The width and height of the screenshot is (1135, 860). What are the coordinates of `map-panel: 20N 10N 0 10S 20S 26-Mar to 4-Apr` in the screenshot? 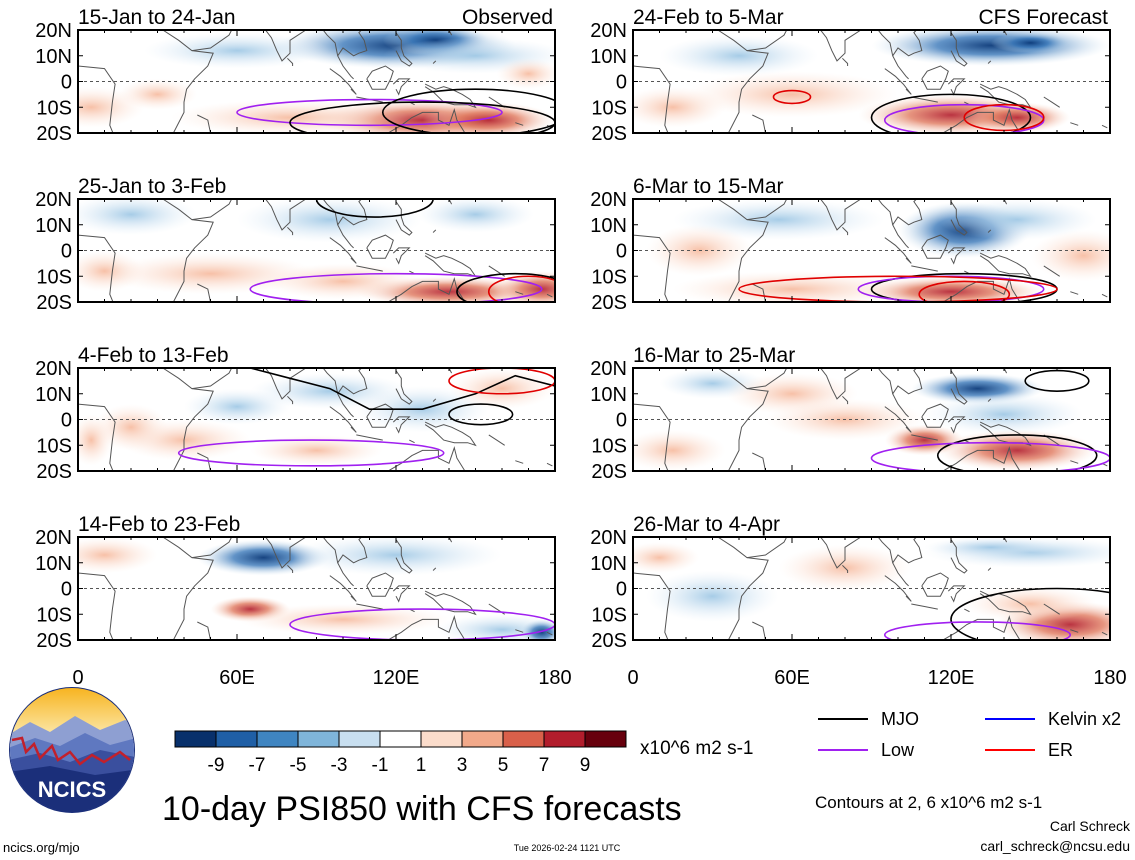 It's located at (850, 582).